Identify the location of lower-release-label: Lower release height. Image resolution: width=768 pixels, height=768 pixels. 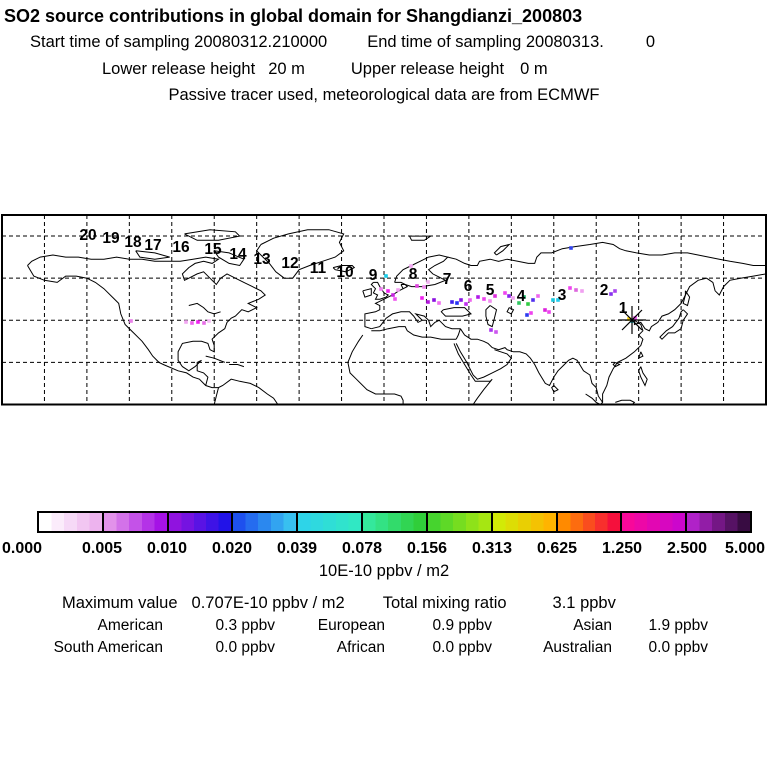
(179, 69).